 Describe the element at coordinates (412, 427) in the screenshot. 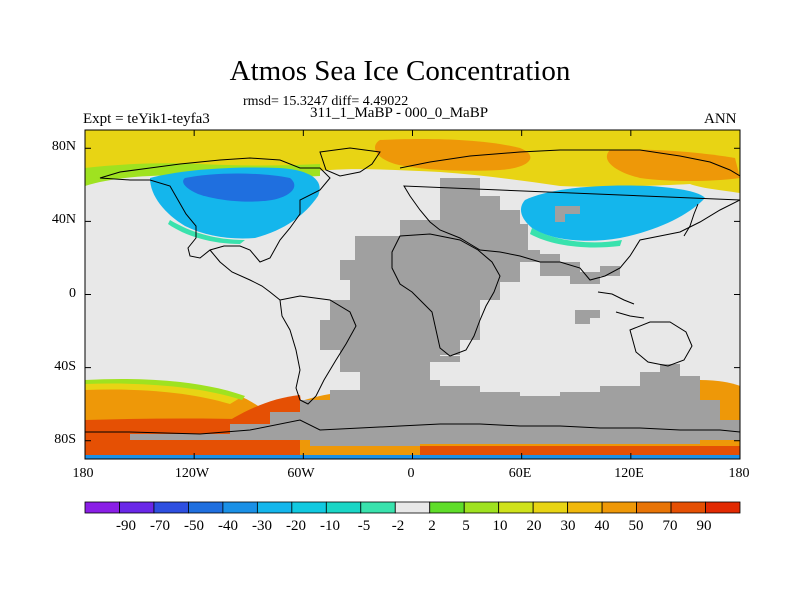

I see `coastline-antarctica` at that location.